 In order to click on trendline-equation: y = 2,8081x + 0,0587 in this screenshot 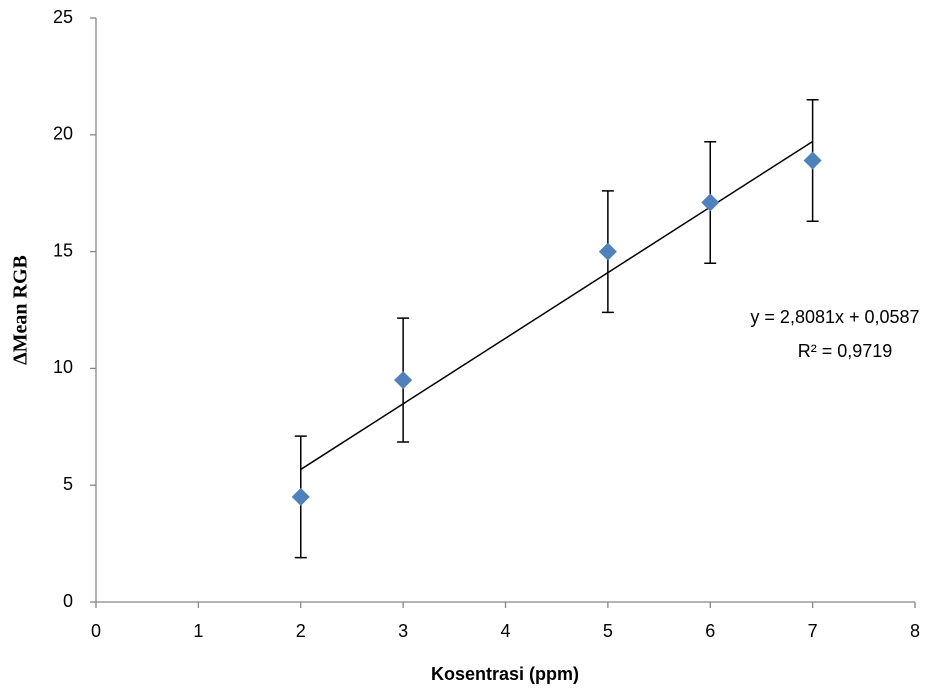, I will do `click(834, 317)`.